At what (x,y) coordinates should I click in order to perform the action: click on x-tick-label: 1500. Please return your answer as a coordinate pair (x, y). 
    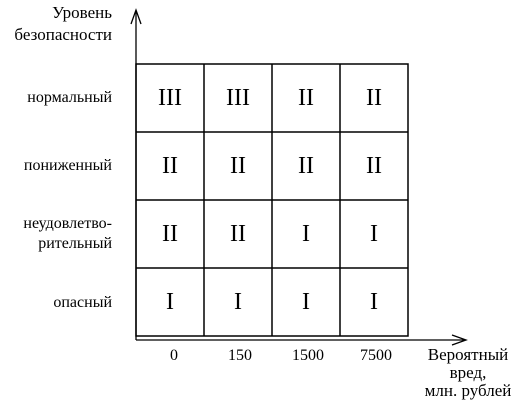
    Looking at the image, I should click on (308, 355).